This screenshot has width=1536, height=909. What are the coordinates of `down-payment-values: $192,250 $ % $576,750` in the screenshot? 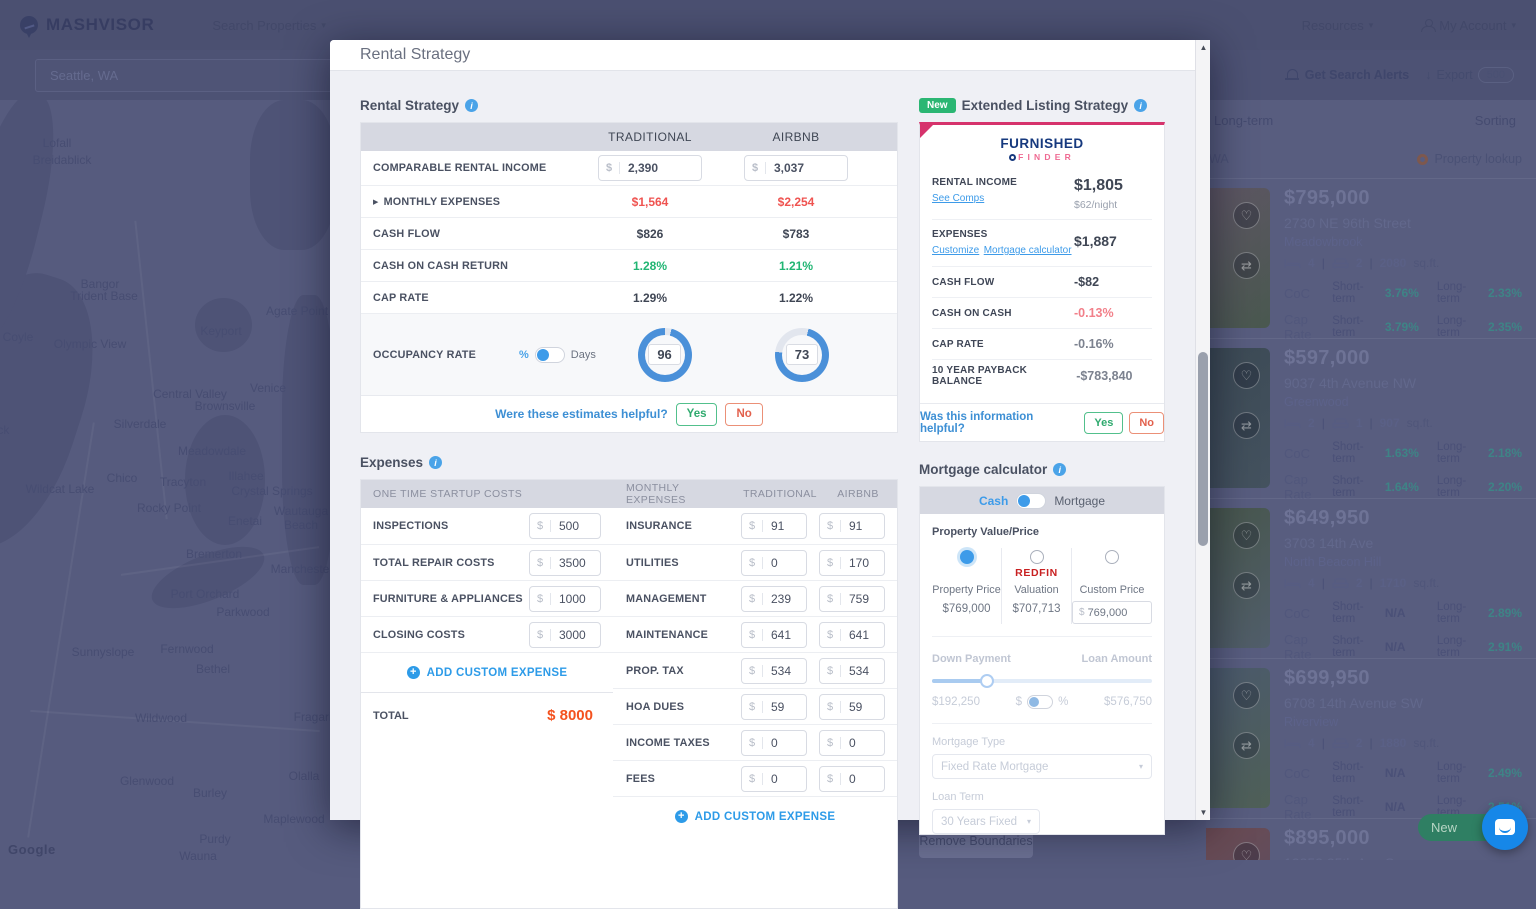 It's located at (1042, 702).